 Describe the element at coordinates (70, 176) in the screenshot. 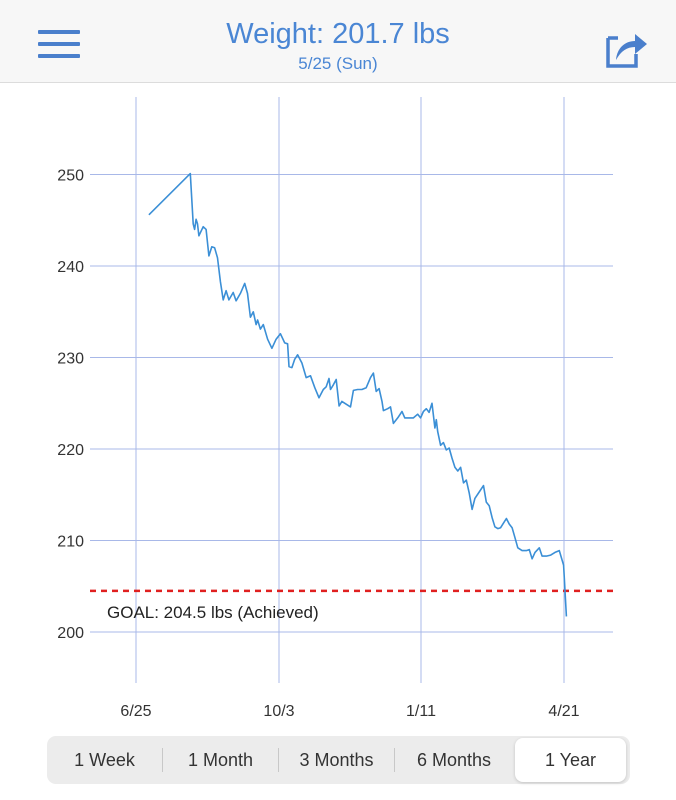

I see `y-tick-label: 250` at that location.